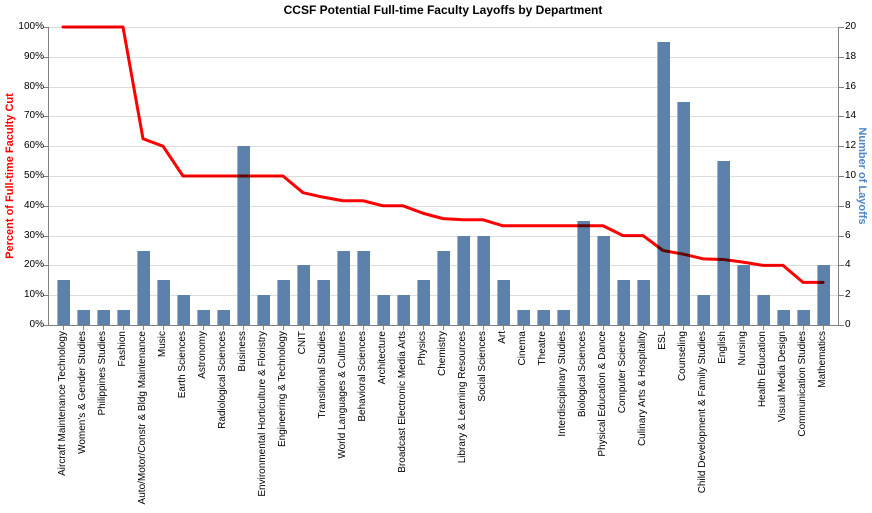 This screenshot has height=513, width=872. I want to click on x-axis-label: Physics, so click(422, 348).